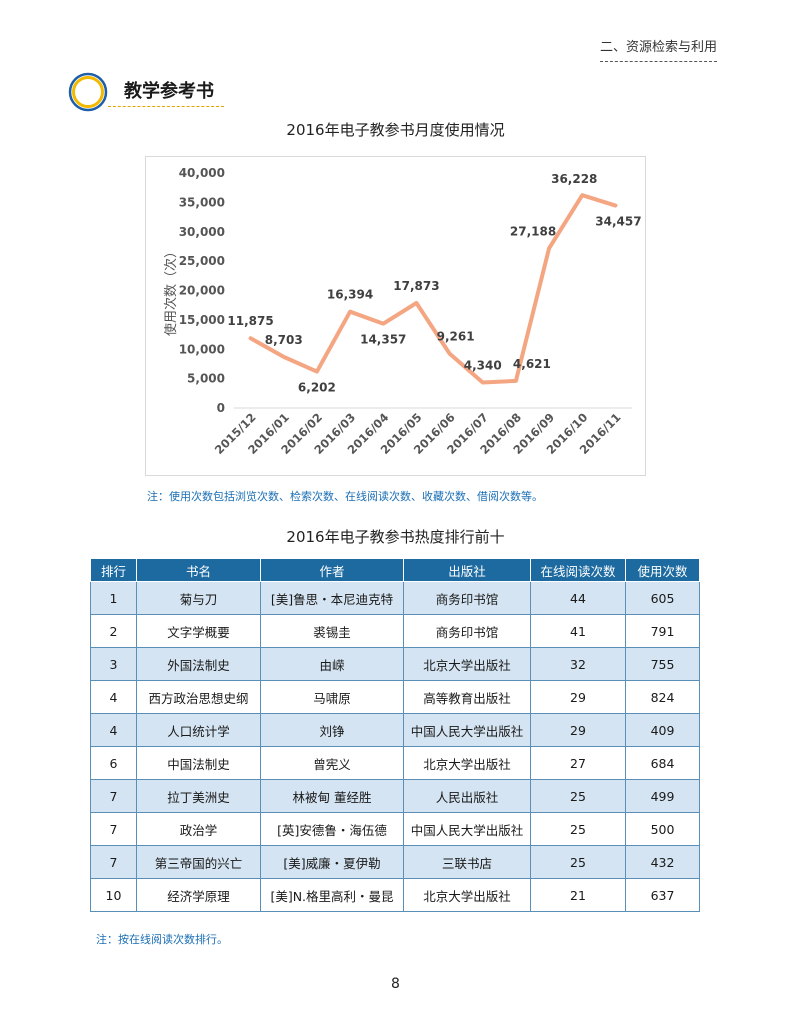  I want to click on cell-online-reads: 27, so click(578, 763).